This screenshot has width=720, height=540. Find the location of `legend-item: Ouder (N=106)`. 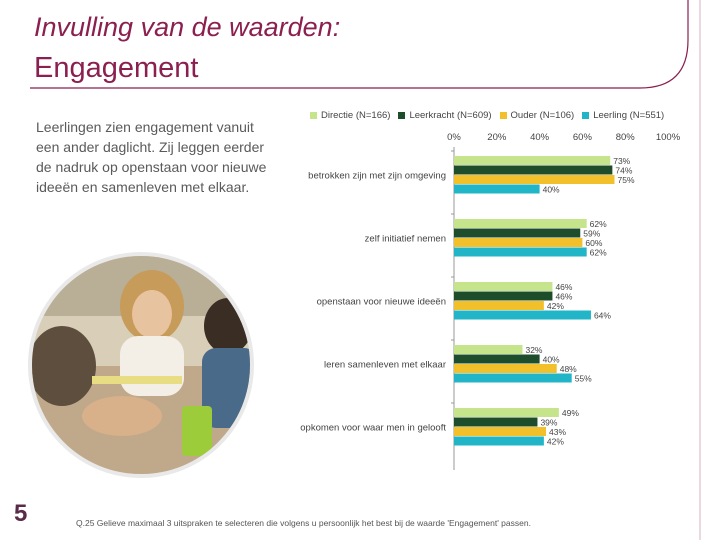

legend-item: Ouder (N=106) is located at coordinates (537, 115).